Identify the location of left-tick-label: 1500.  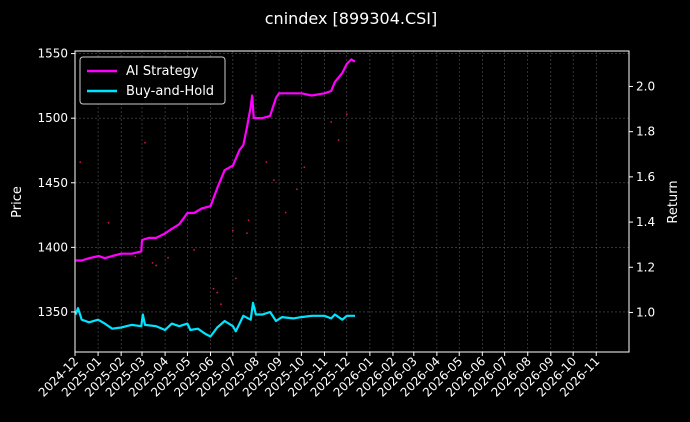
(52, 118).